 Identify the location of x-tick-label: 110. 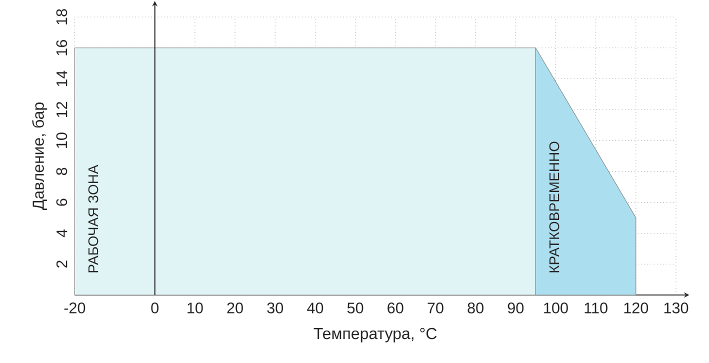
(596, 308).